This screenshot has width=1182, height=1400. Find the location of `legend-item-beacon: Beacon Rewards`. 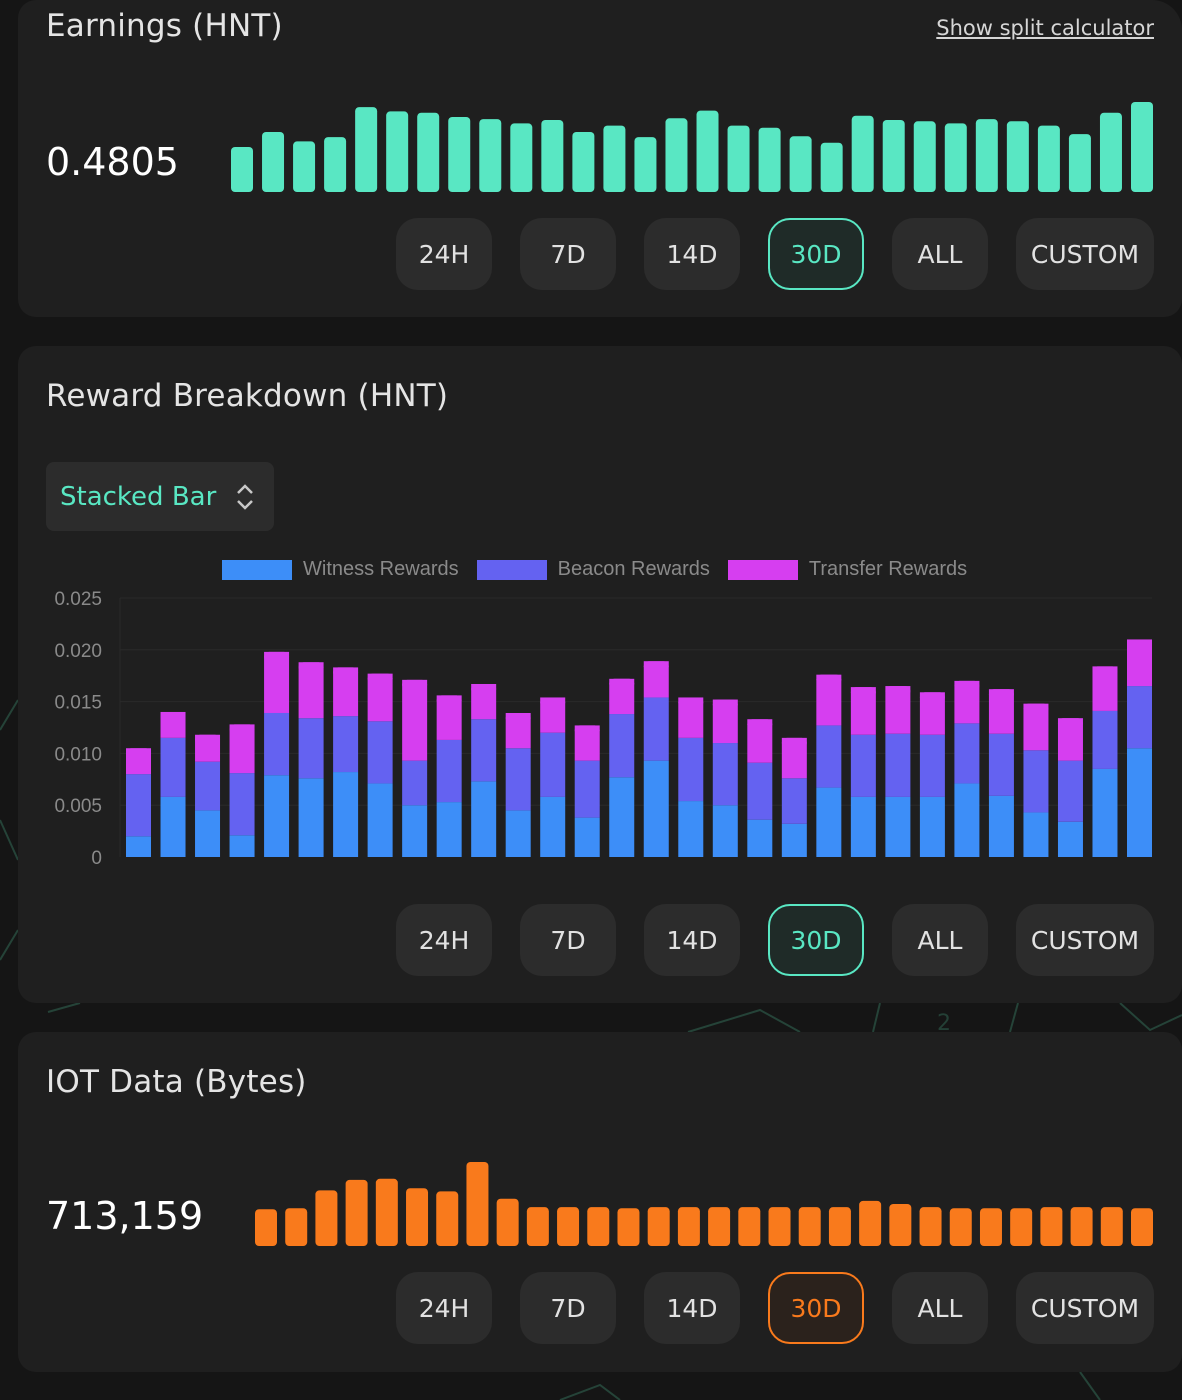

legend-item-beacon: Beacon Rewards is located at coordinates (593, 569).